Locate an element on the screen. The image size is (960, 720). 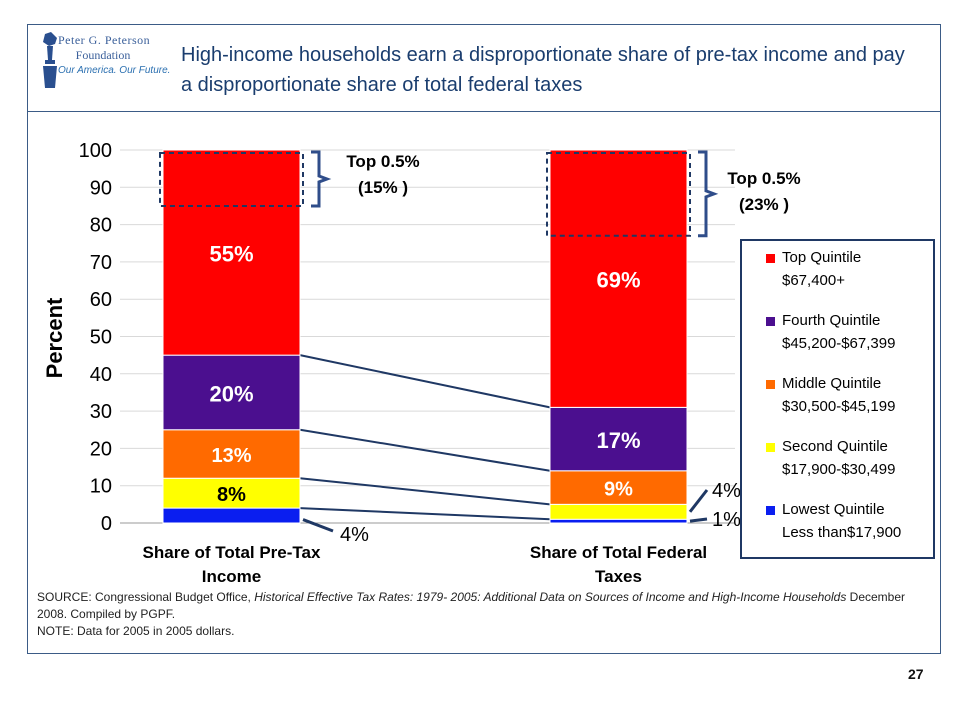
logo-tagline: Our America. Our Future. is located at coordinates (114, 70).